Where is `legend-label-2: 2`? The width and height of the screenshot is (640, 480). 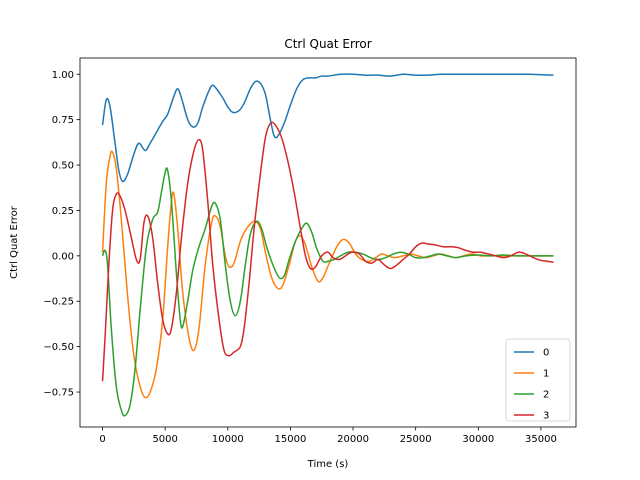 legend-label-2: 2 is located at coordinates (546, 395).